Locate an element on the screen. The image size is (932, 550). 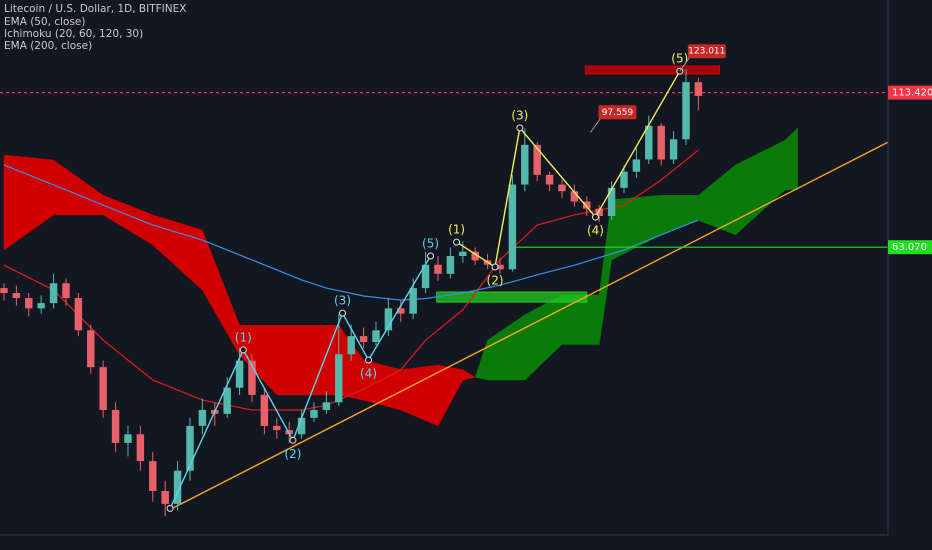
callout-label: 97.559 is located at coordinates (618, 113).